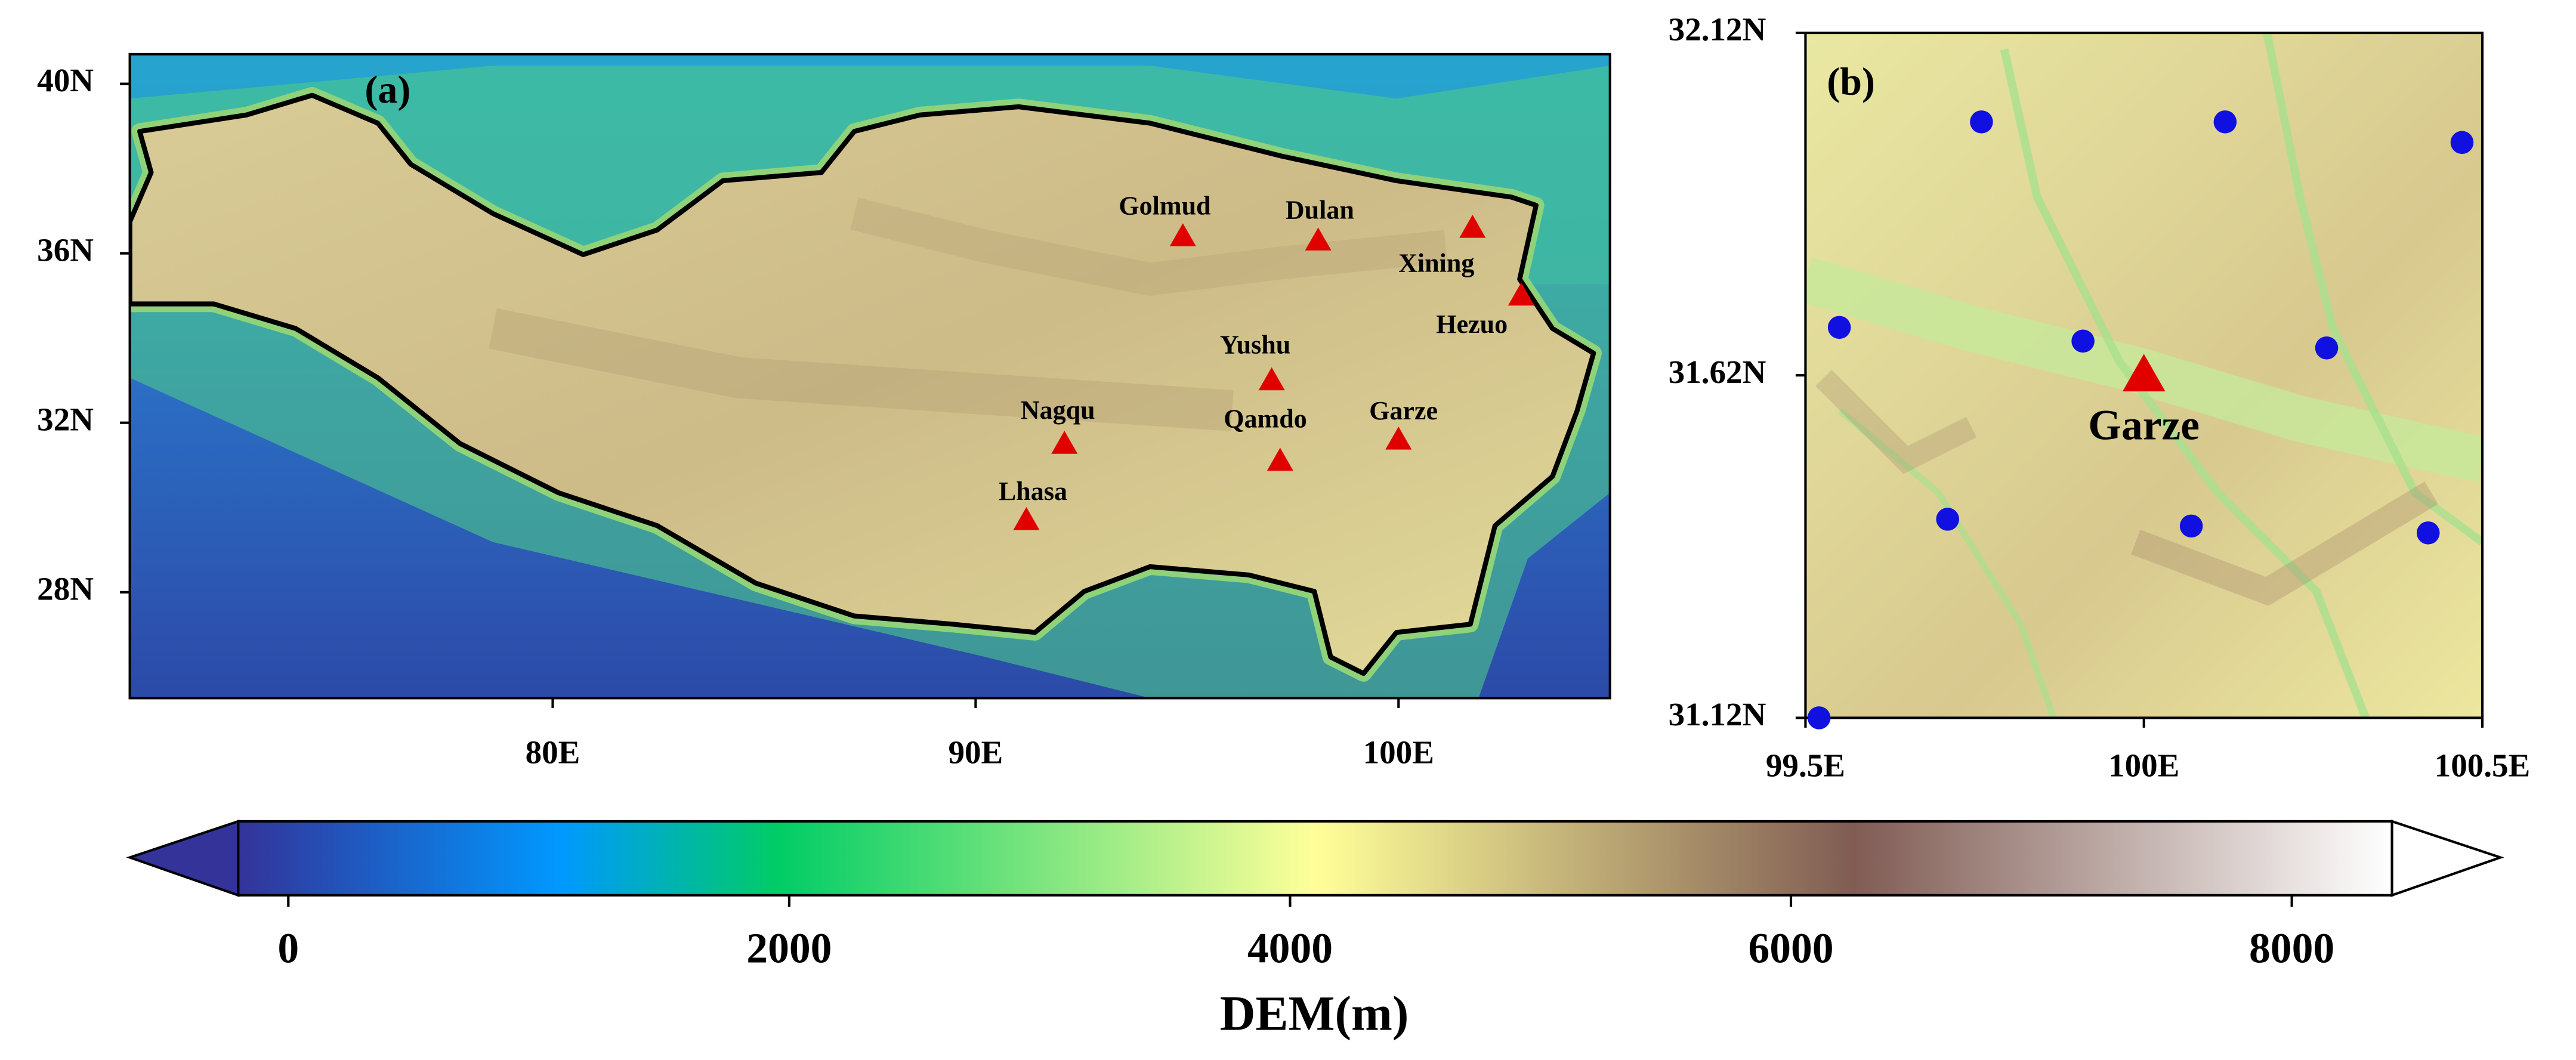  Describe the element at coordinates (2483, 765) in the screenshot. I see `x-tick-label: 100.5E` at that location.